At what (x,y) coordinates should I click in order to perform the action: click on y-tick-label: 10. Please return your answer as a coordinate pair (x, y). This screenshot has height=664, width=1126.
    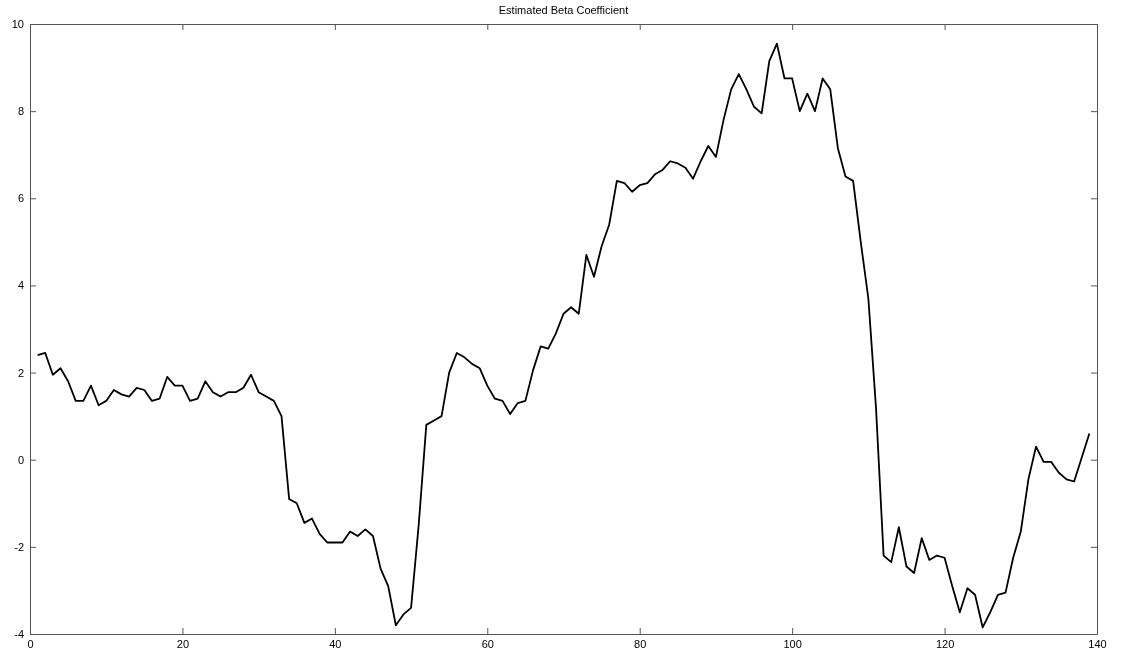
    Looking at the image, I should click on (17, 24).